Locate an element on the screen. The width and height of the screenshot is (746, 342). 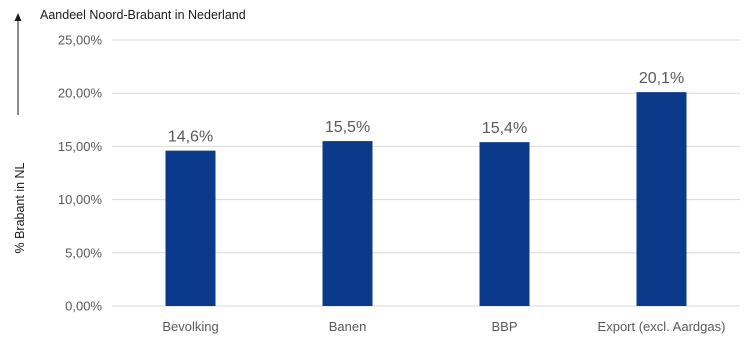
x-tick-label: Banen is located at coordinates (348, 326).